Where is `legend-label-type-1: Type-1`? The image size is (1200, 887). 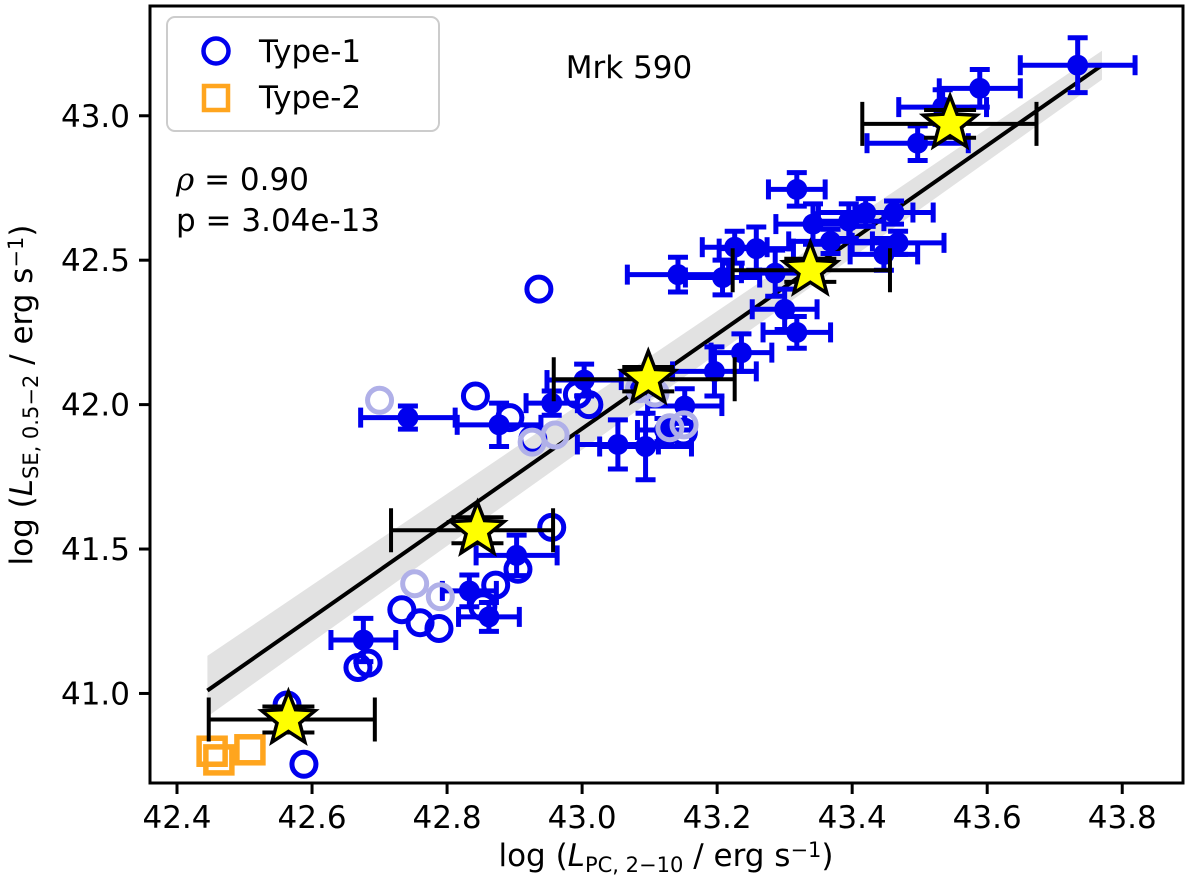
legend-label-type-1: Type-1 is located at coordinates (309, 52).